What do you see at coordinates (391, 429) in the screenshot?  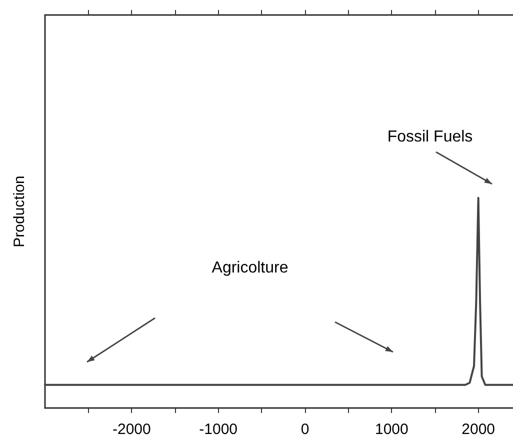 I see `x-tick-label: 1000` at bounding box center [391, 429].